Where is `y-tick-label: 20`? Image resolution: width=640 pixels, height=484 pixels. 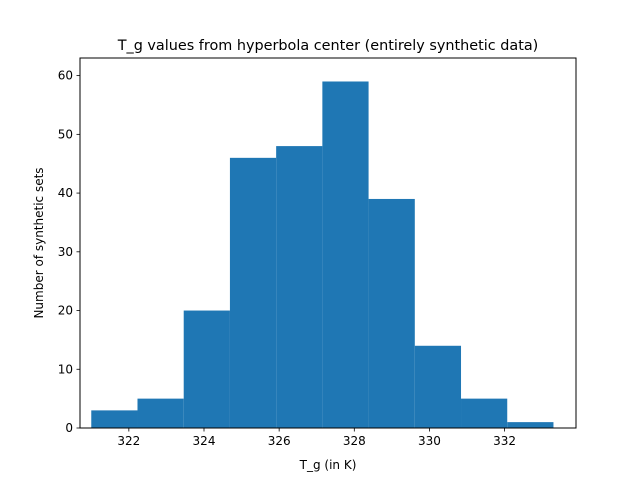 y-tick-label: 20 is located at coordinates (65, 311).